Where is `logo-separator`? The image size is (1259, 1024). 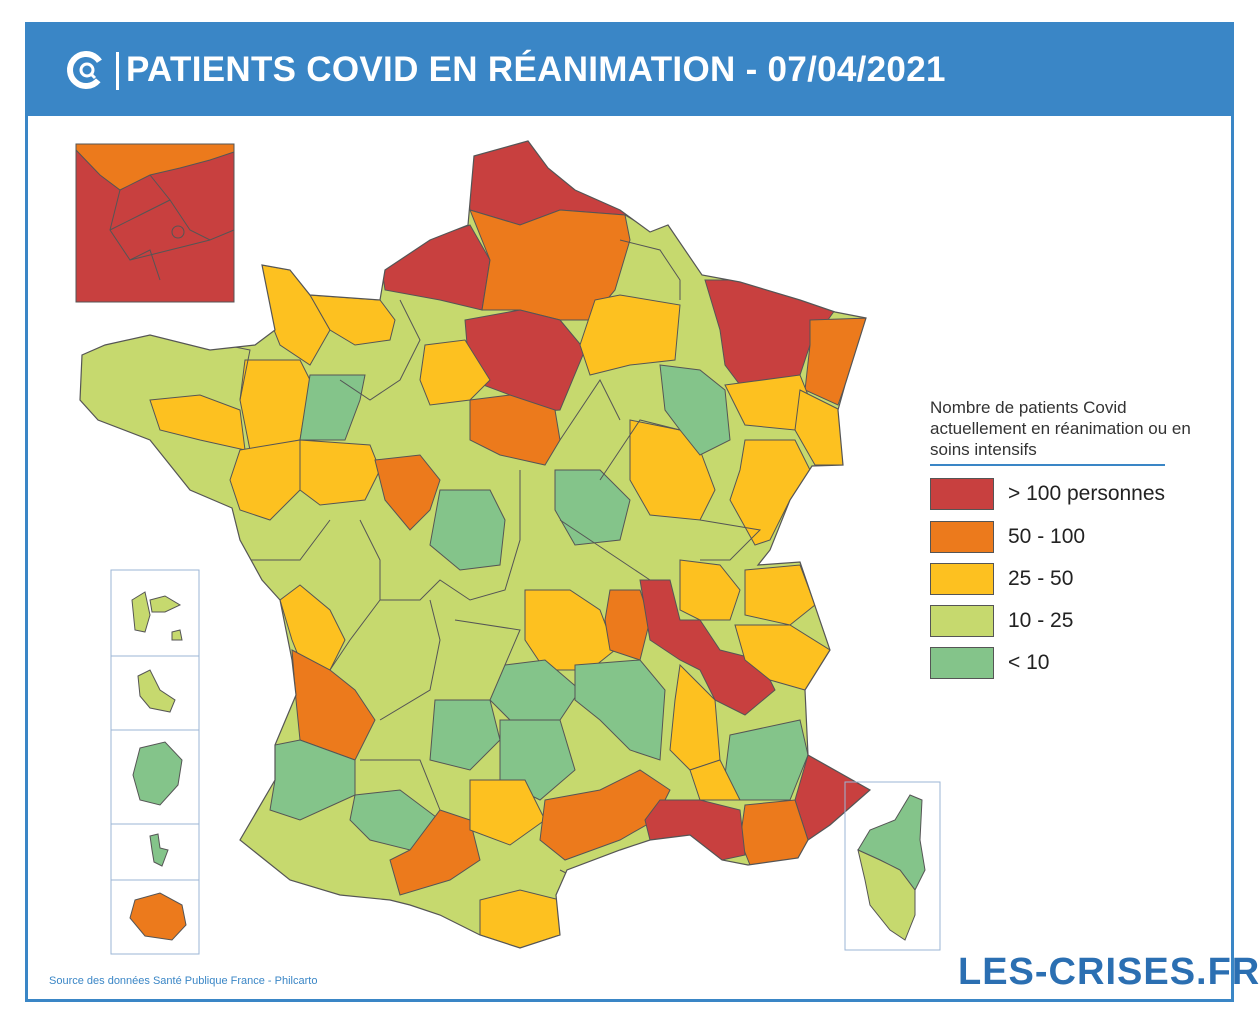 logo-separator is located at coordinates (117, 71).